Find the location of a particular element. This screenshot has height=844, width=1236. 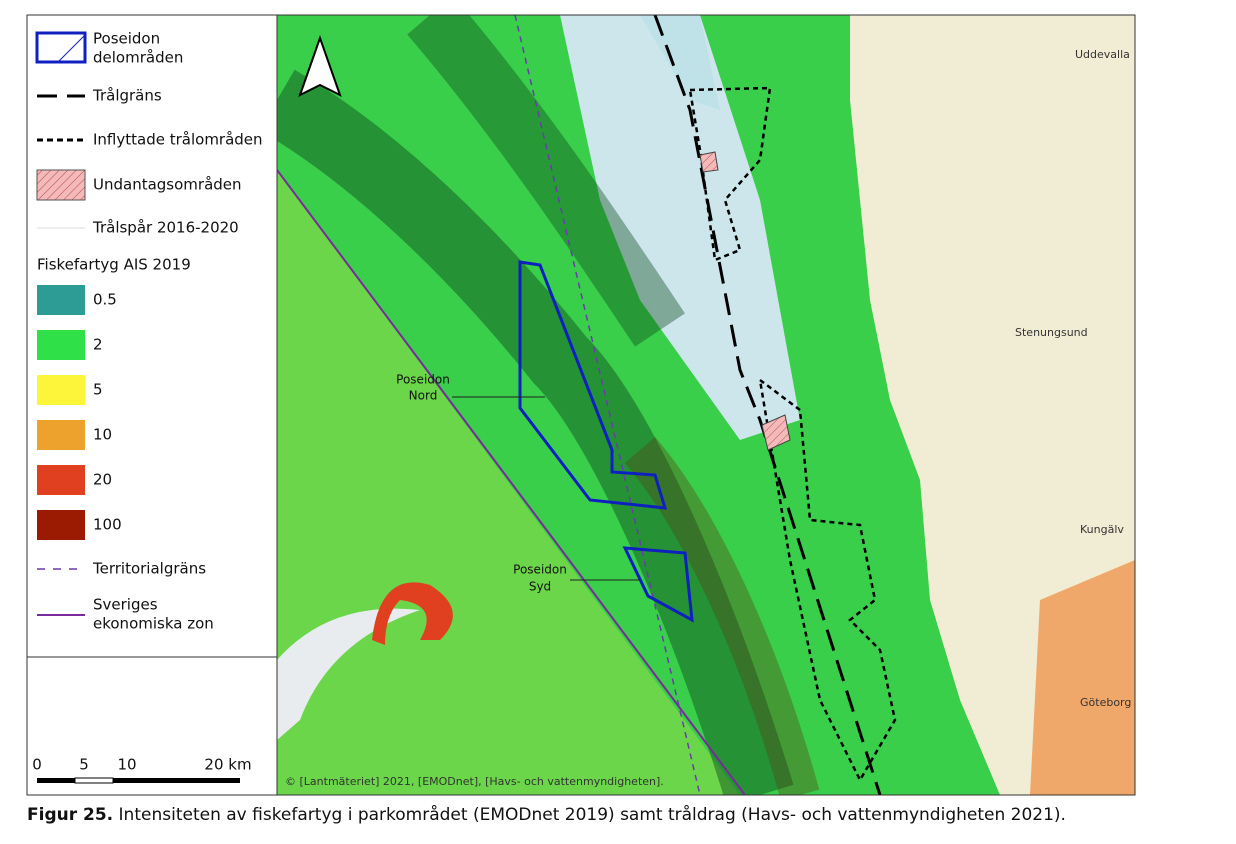

poseidon-syd is located at coordinates (658, 584).